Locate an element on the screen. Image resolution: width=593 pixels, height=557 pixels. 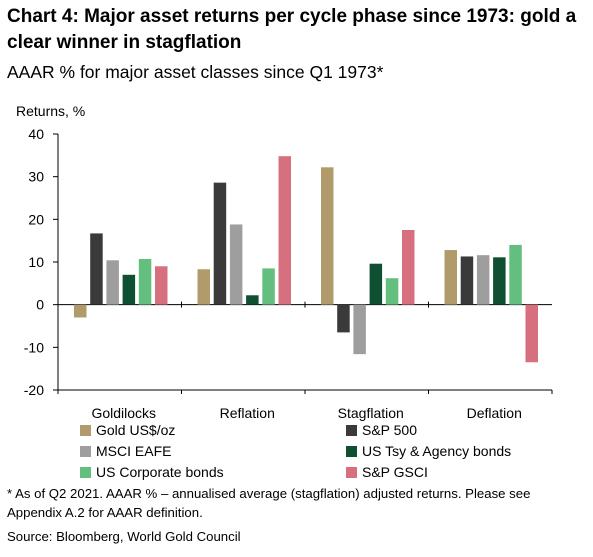
y-axis-label: Returns, % is located at coordinates (50, 111).